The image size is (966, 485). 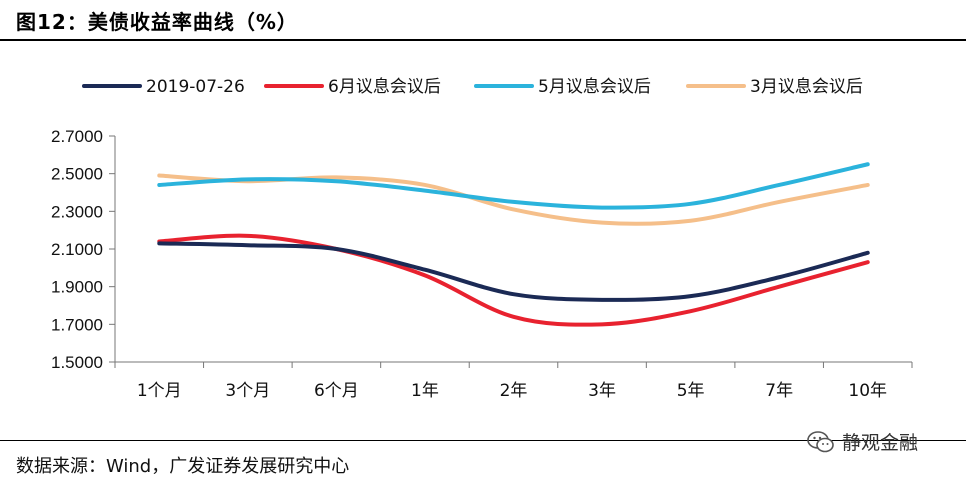 I want to click on x-axis: 1个月 3个月 6个月 1年 2年 3年 5年 7年 10年, so click(x=513, y=381).